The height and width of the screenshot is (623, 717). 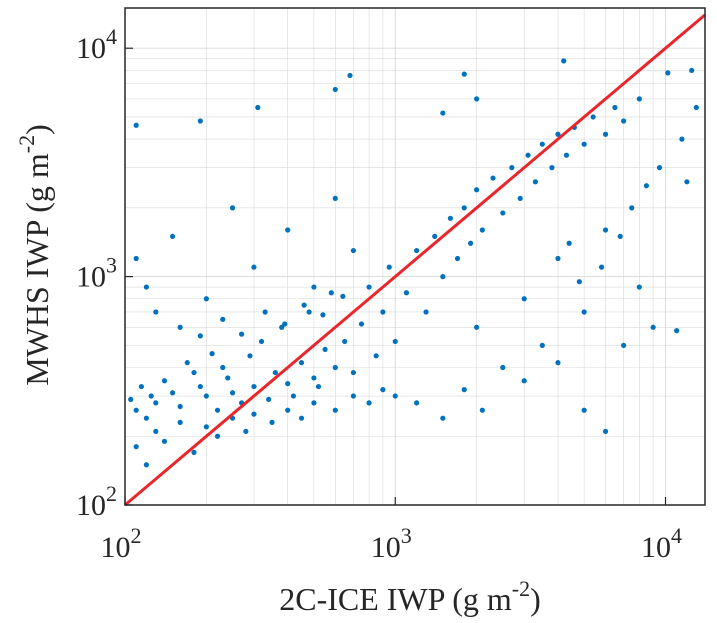 What do you see at coordinates (96, 44) in the screenshot?
I see `y-tick-label: 10⁴` at bounding box center [96, 44].